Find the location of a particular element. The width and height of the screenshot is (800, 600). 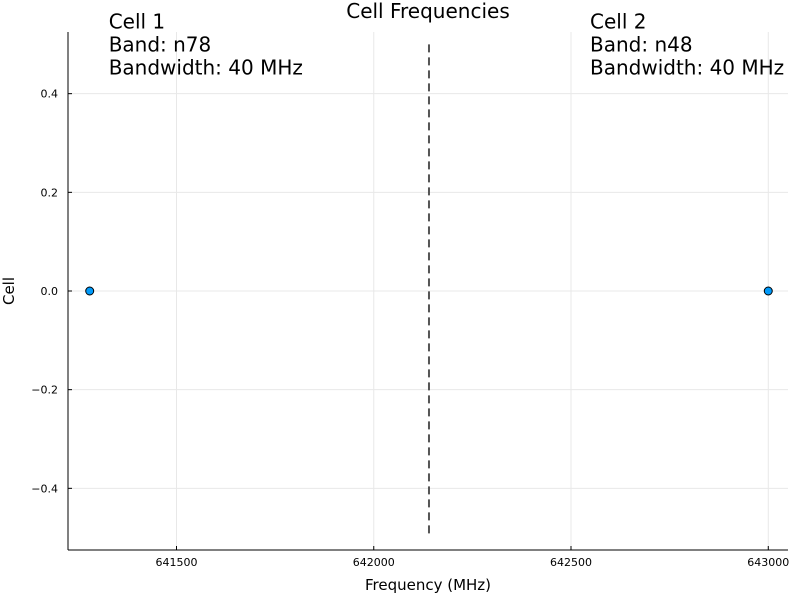

x-tick-label: 642500 is located at coordinates (571, 562).